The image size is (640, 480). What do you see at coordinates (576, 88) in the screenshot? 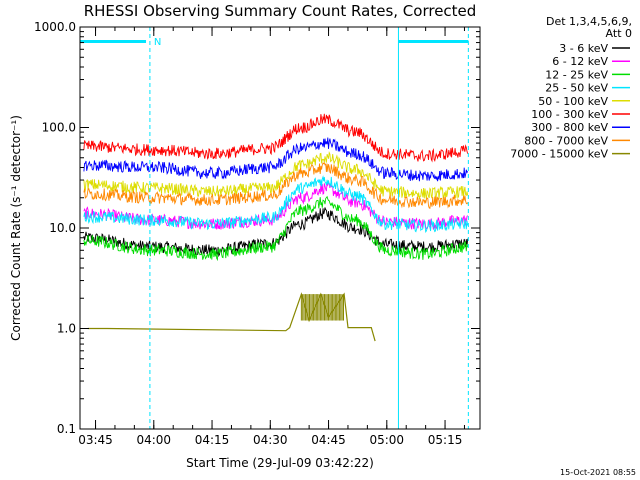
I see `legend-entry-label: 25 - 50 keV` at bounding box center [576, 88].